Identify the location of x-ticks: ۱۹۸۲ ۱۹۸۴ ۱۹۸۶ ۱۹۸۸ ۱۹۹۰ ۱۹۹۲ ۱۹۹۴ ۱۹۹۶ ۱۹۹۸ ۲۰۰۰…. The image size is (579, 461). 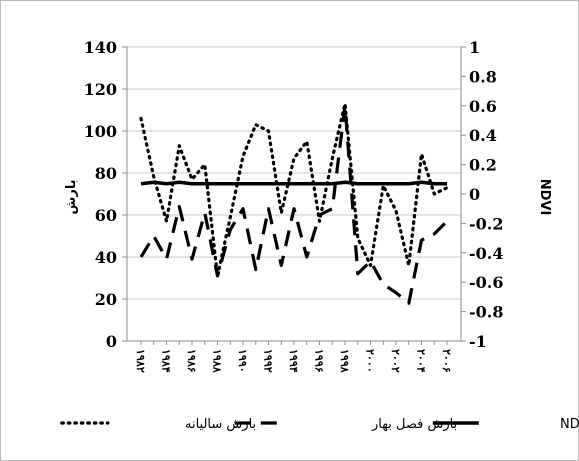
(293, 357).